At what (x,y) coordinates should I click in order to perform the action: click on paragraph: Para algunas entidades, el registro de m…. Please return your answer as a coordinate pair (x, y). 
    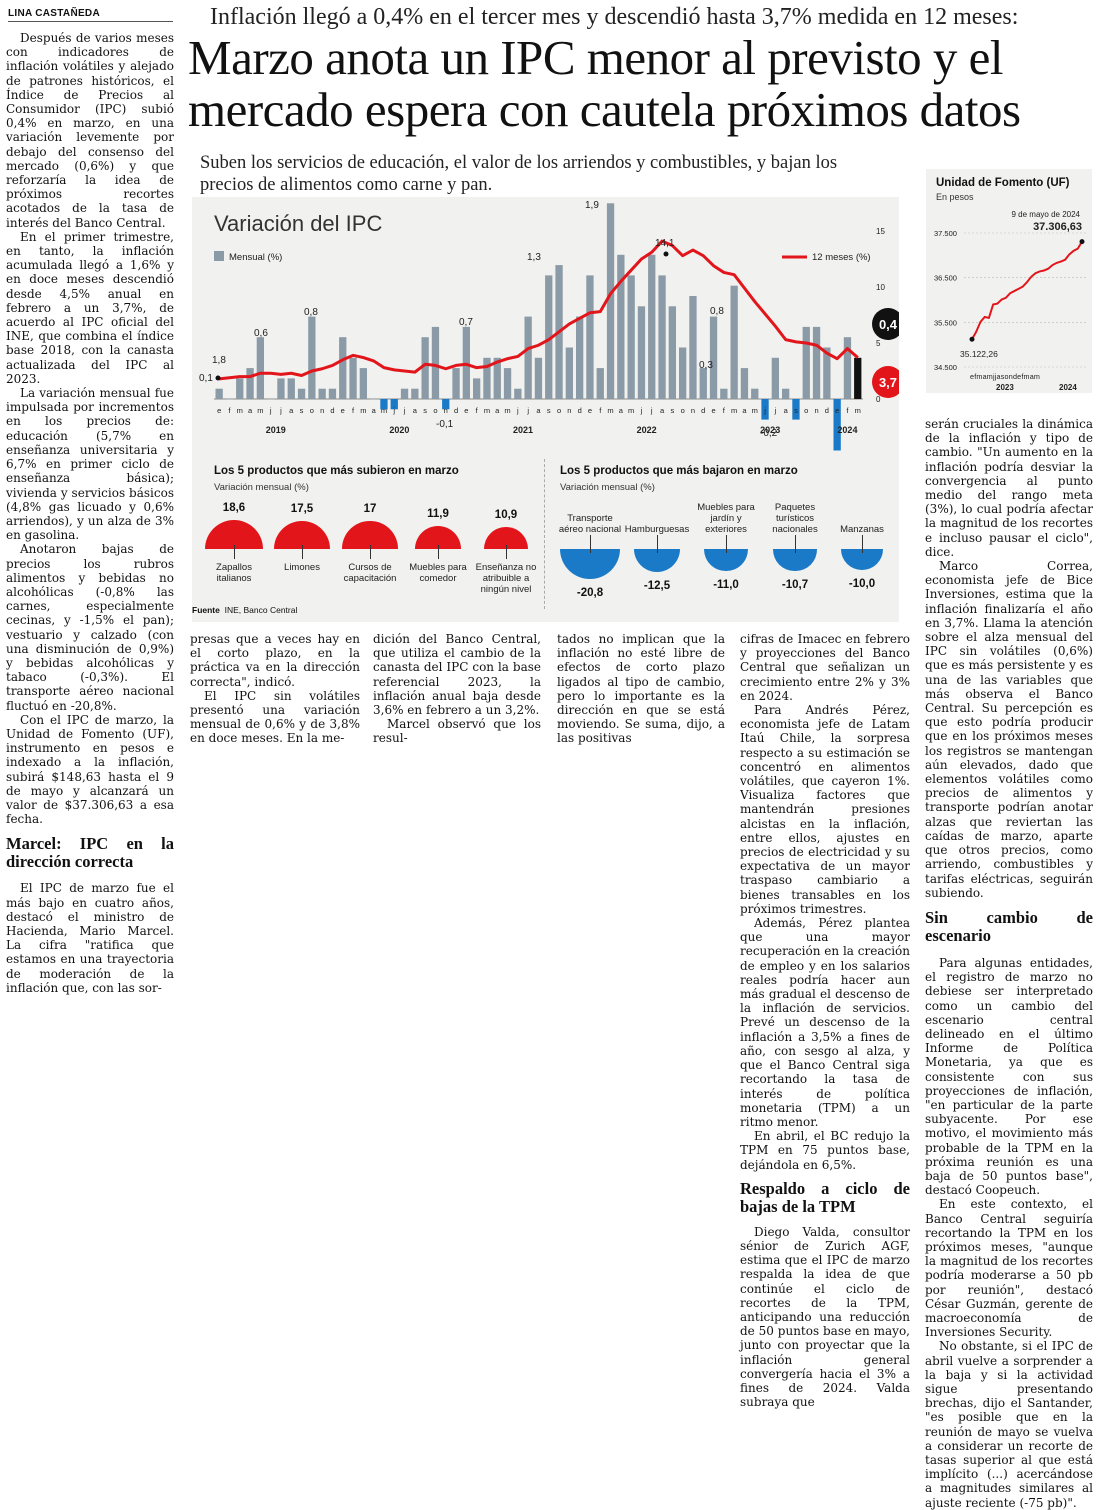
    Looking at the image, I should click on (1009, 1076).